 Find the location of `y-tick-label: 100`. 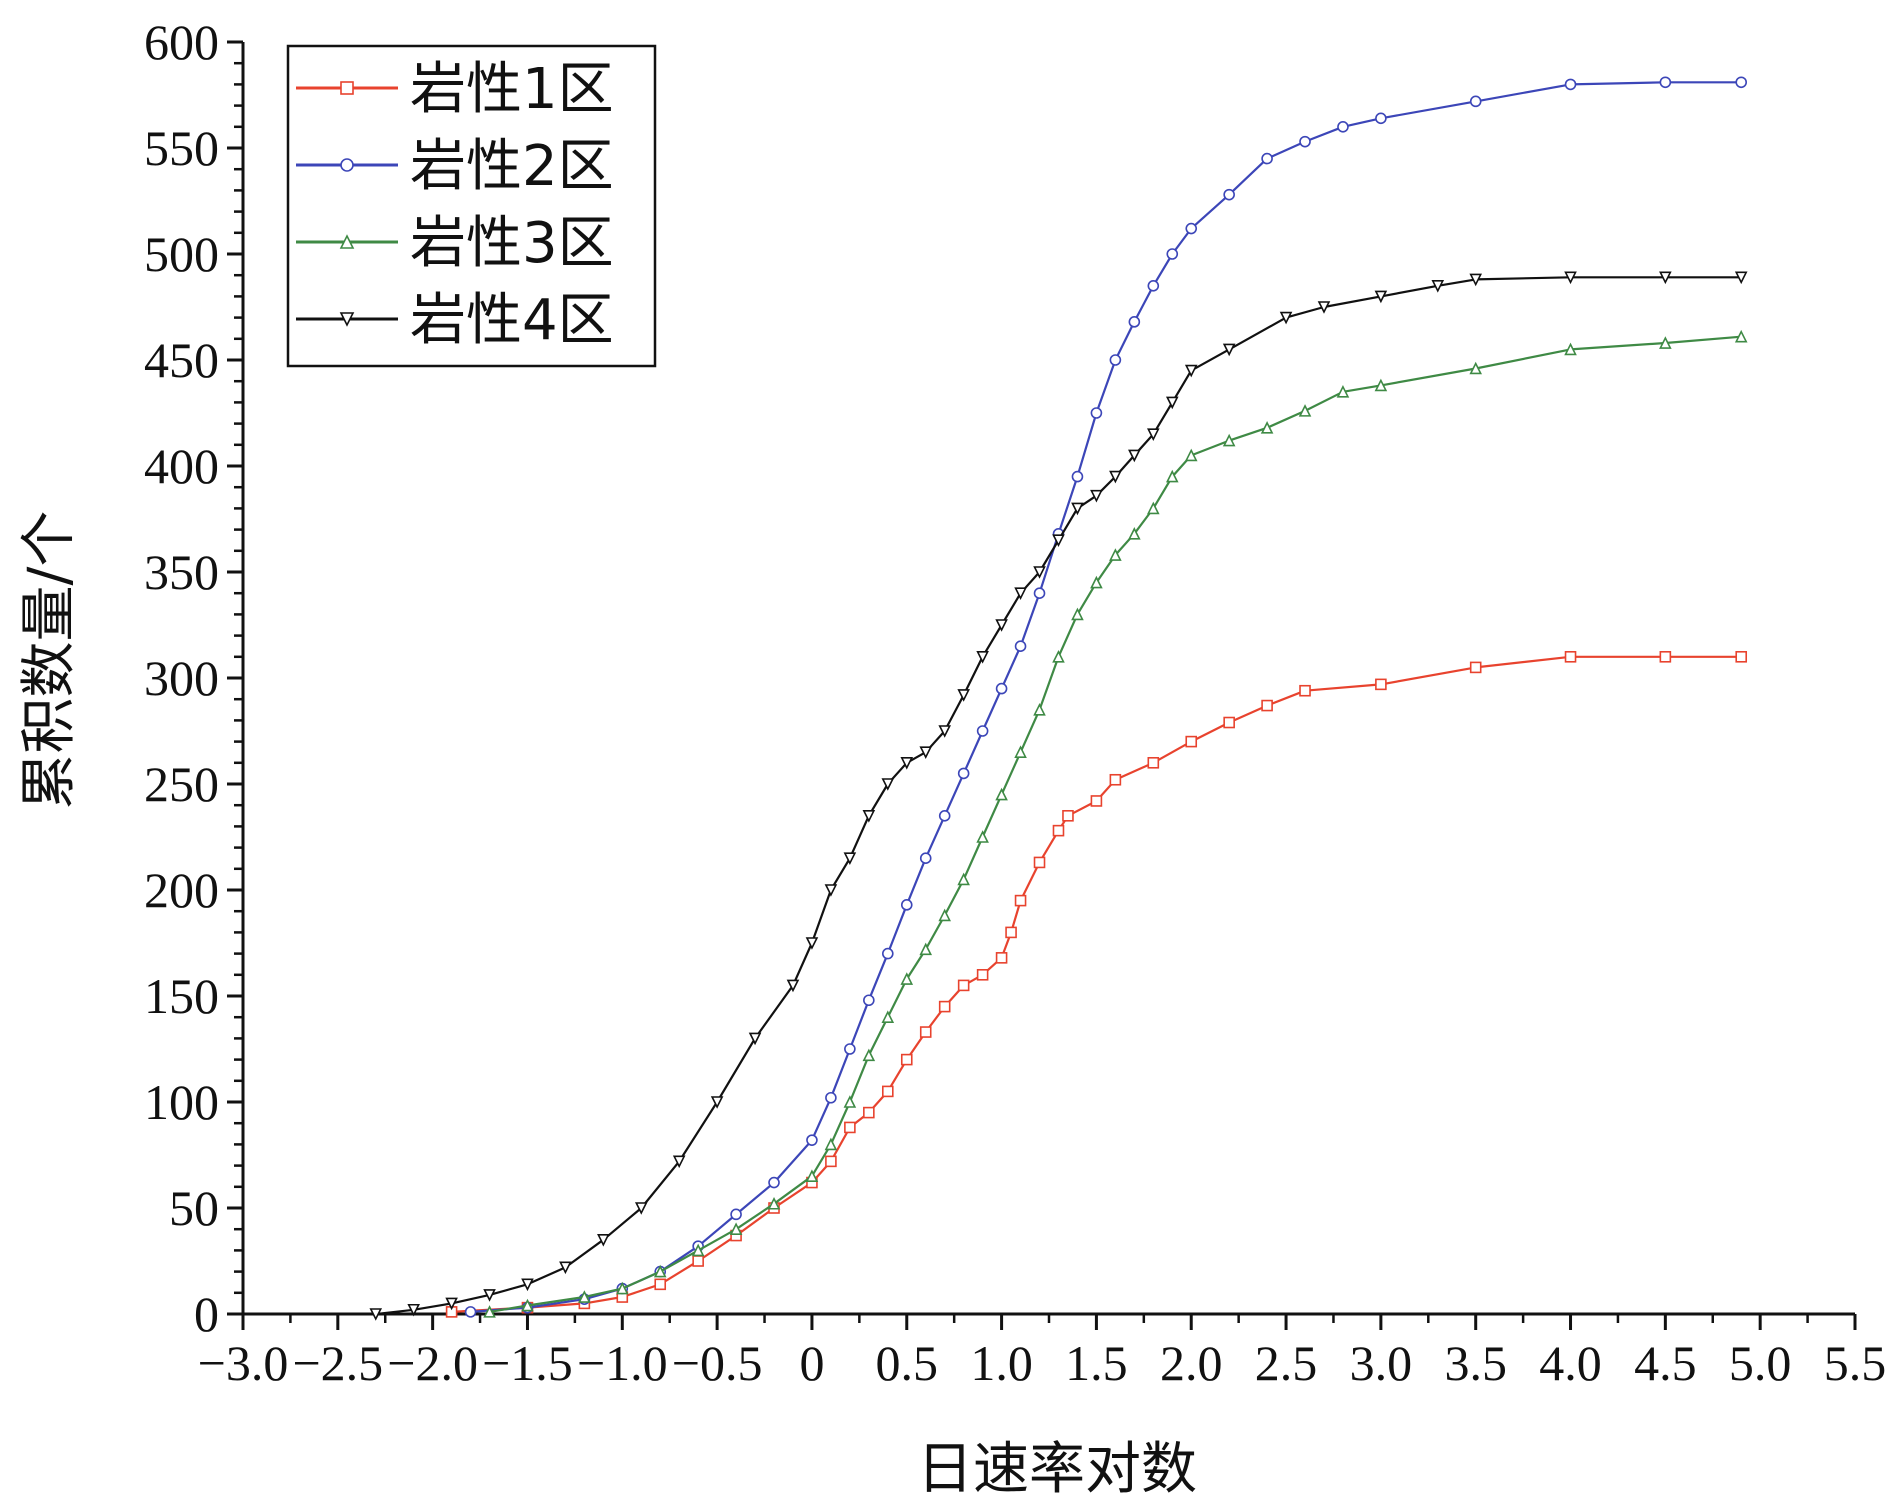

y-tick-label: 100 is located at coordinates (181, 1102).